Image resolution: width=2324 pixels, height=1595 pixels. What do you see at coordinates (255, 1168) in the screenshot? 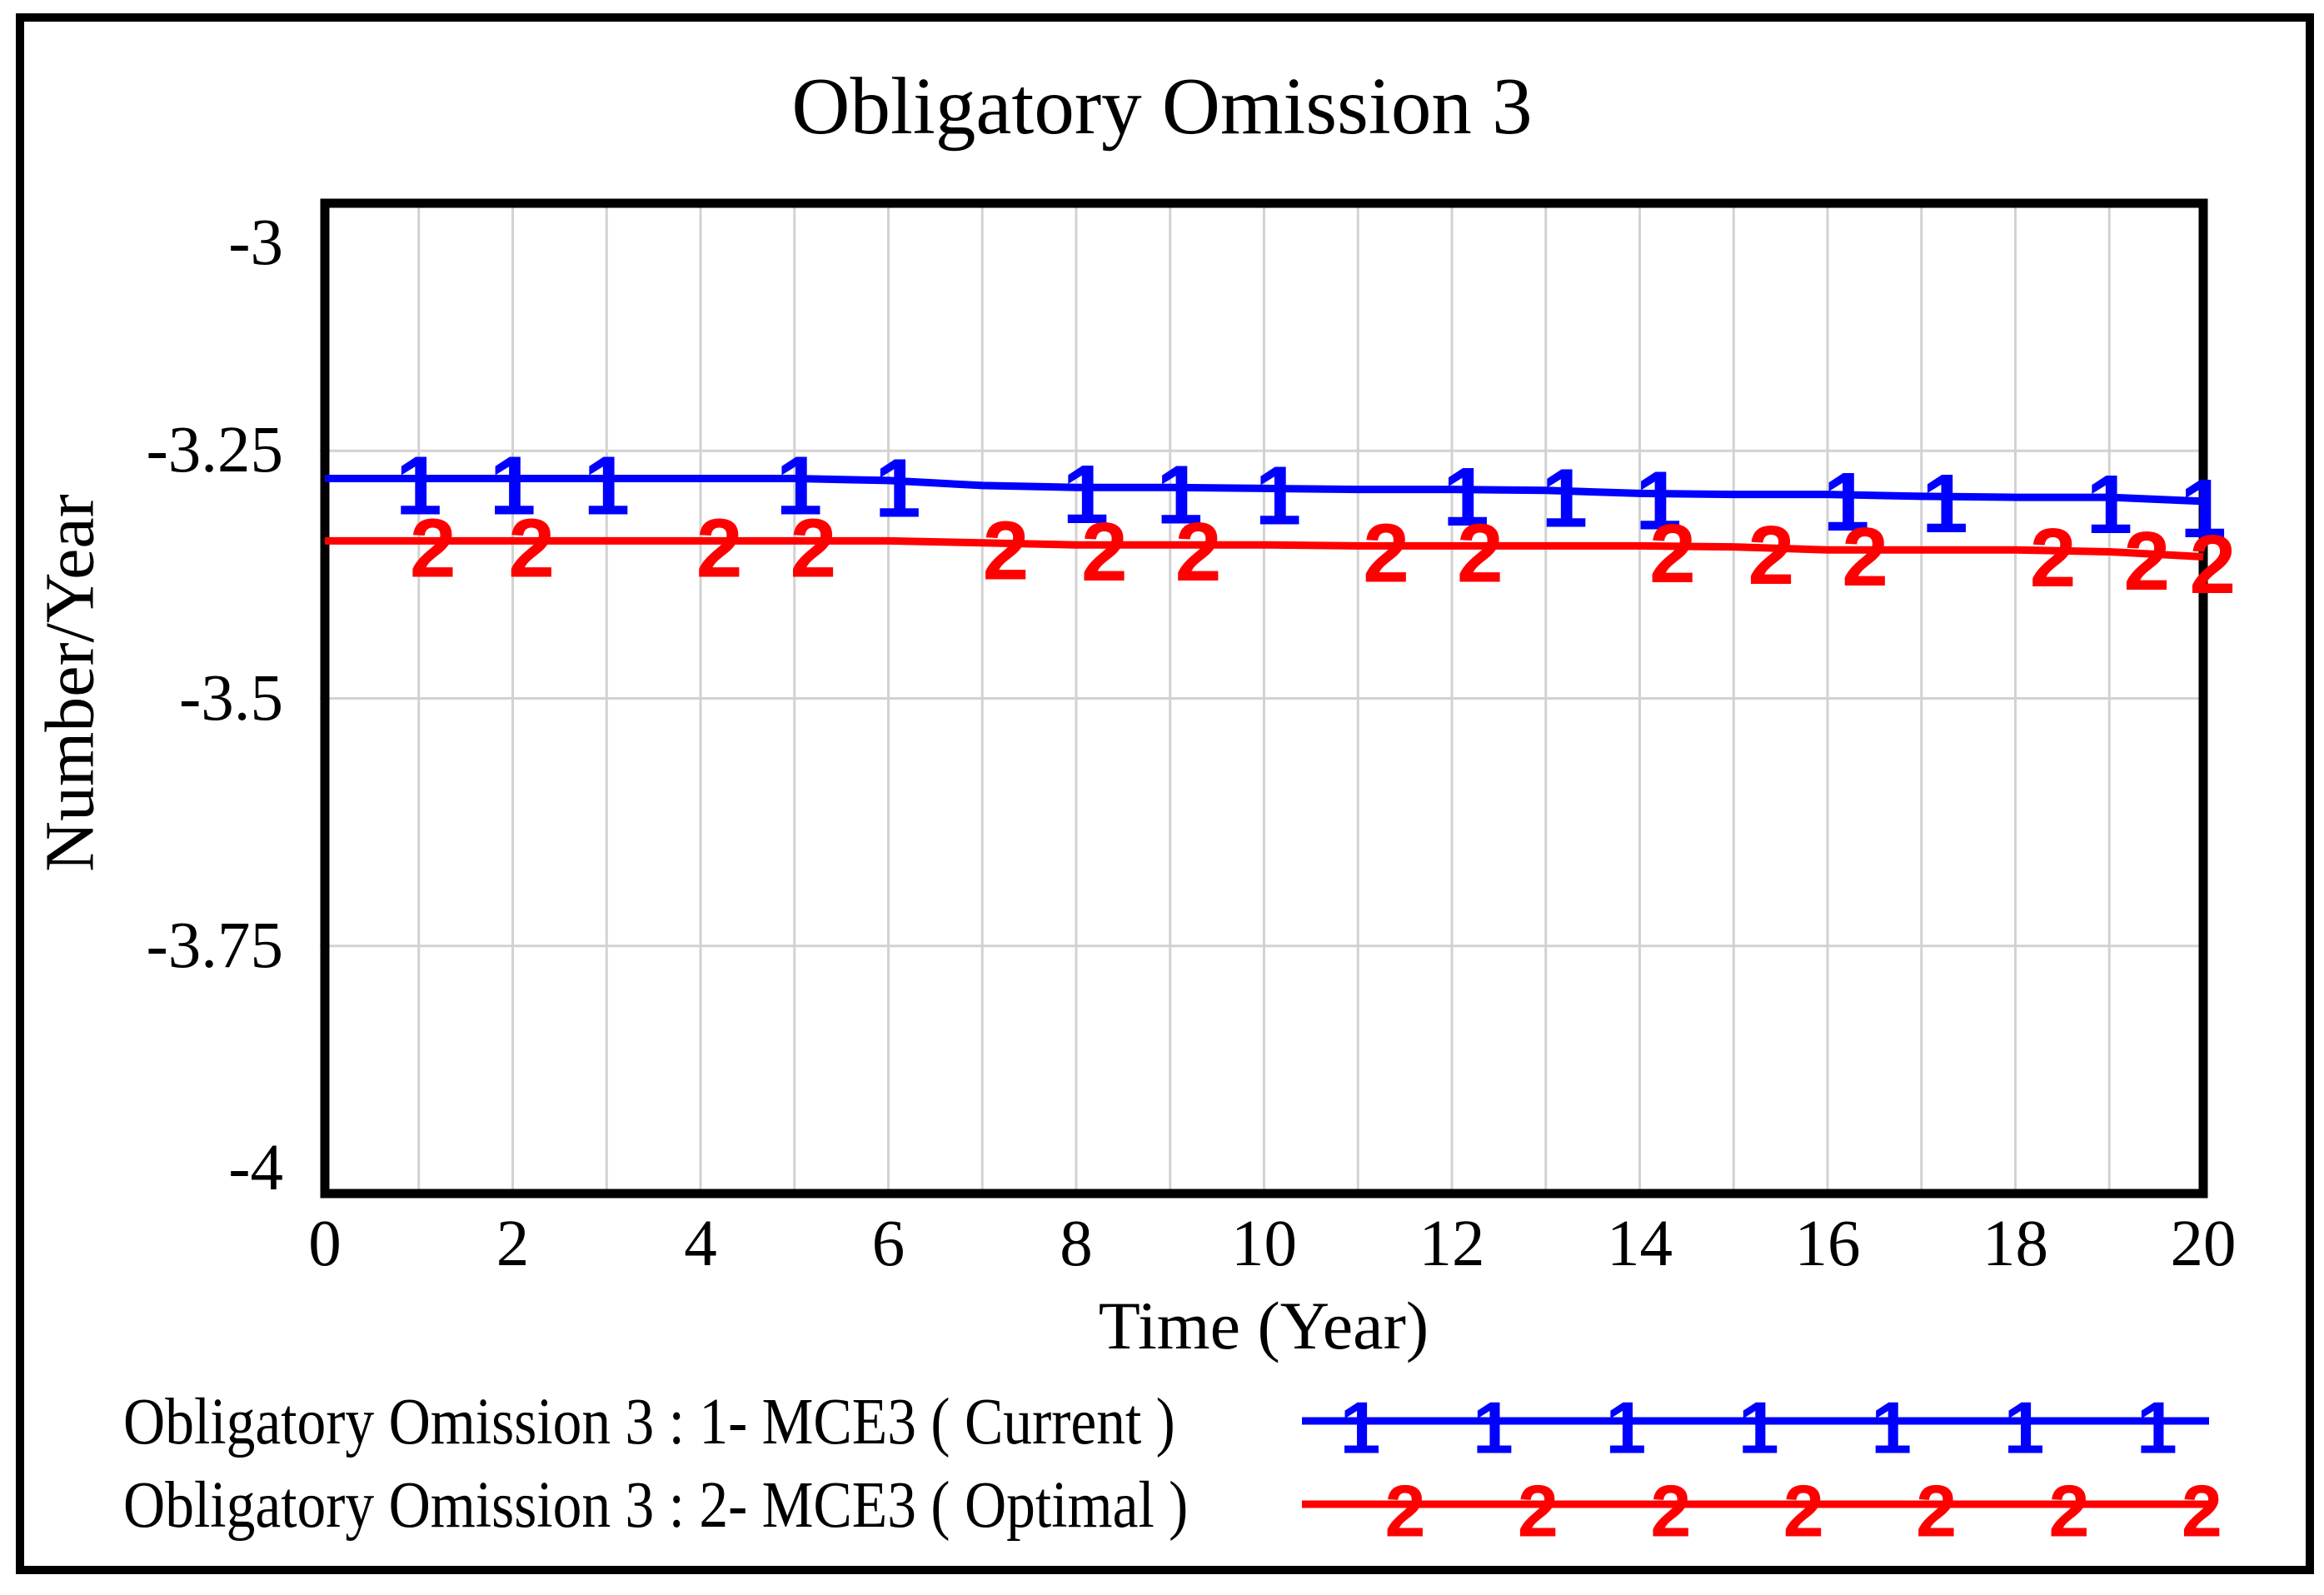
I see `y-tick-label: -4` at bounding box center [255, 1168].